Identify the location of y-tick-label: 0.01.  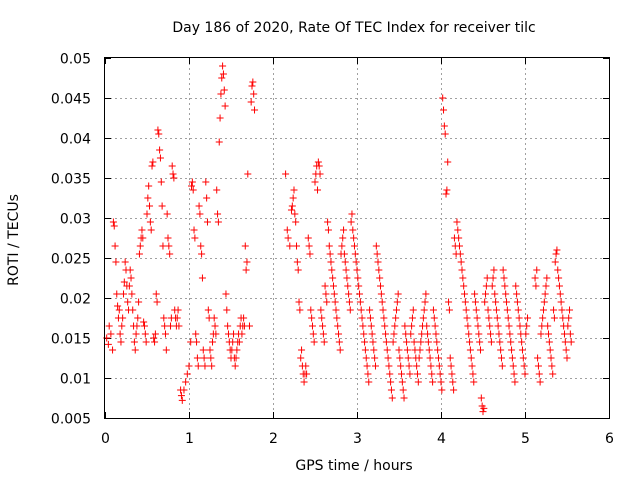
(75, 380).